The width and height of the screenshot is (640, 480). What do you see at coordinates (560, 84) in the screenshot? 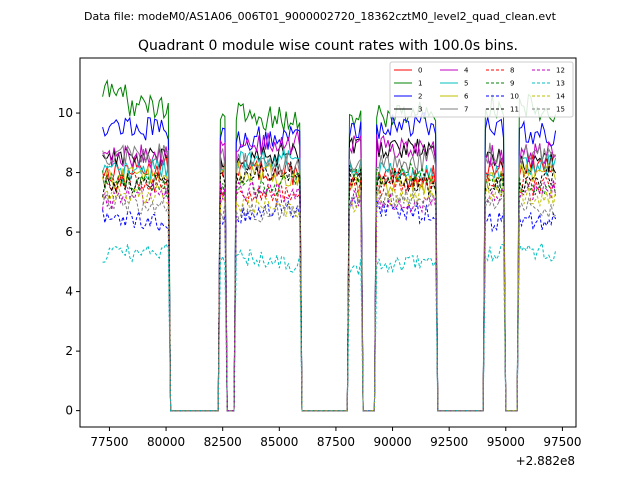
I see `legend-label-13: 13` at bounding box center [560, 84].